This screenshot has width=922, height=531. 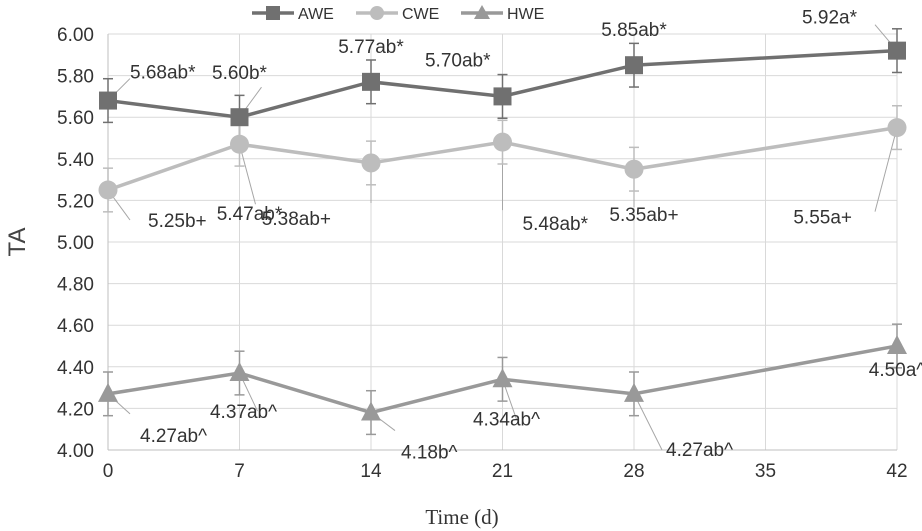 I want to click on y-tick-label: 4.00, so click(x=75, y=451).